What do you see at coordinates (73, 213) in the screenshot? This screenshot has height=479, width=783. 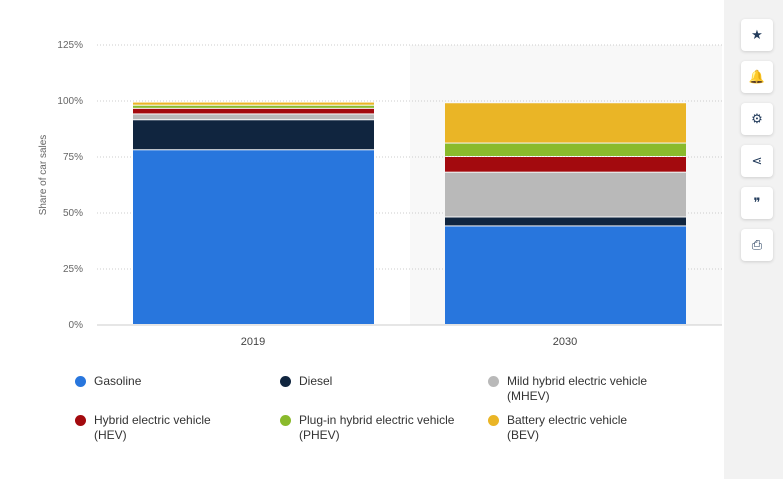 I see `y-tick-label: 50%` at bounding box center [73, 213].